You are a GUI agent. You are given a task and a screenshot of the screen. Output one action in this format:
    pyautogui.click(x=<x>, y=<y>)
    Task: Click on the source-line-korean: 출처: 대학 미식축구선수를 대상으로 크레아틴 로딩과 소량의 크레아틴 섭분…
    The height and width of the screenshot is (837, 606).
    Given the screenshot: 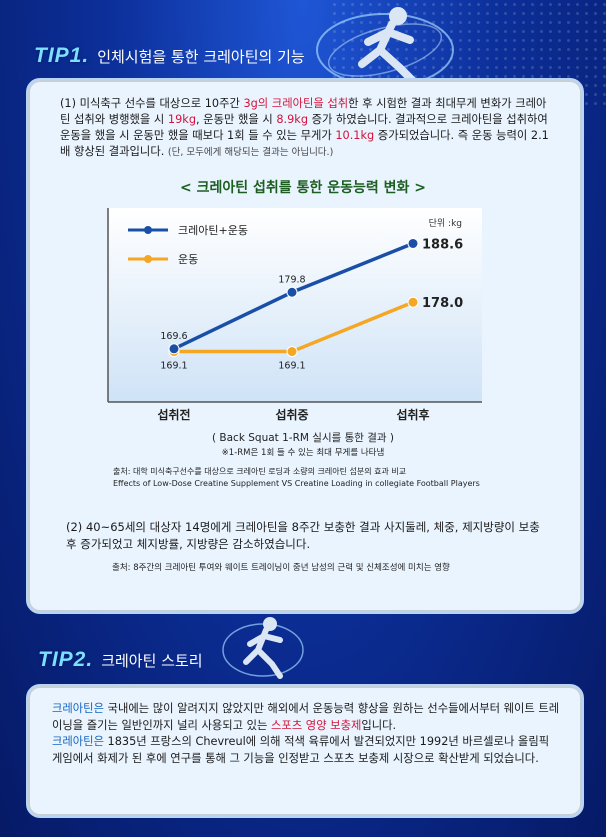 What is the action you would take?
    pyautogui.click(x=260, y=471)
    